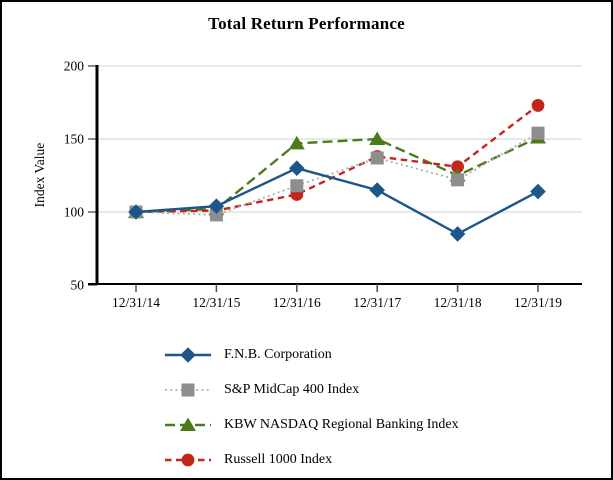 This screenshot has width=613, height=480. What do you see at coordinates (292, 389) in the screenshot?
I see `legend-item-label: S&P MidCap 400 Index` at bounding box center [292, 389].